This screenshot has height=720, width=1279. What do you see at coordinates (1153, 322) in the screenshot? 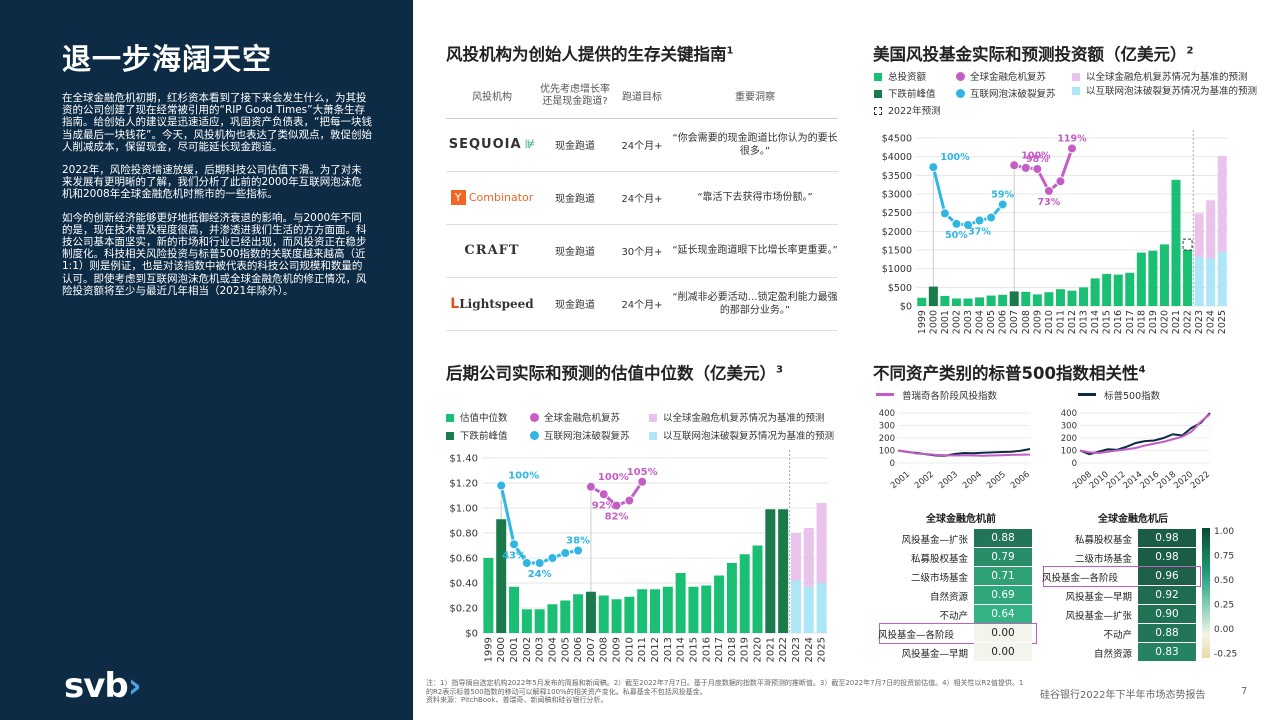
I see `x-tick-label: 2019` at bounding box center [1153, 322].